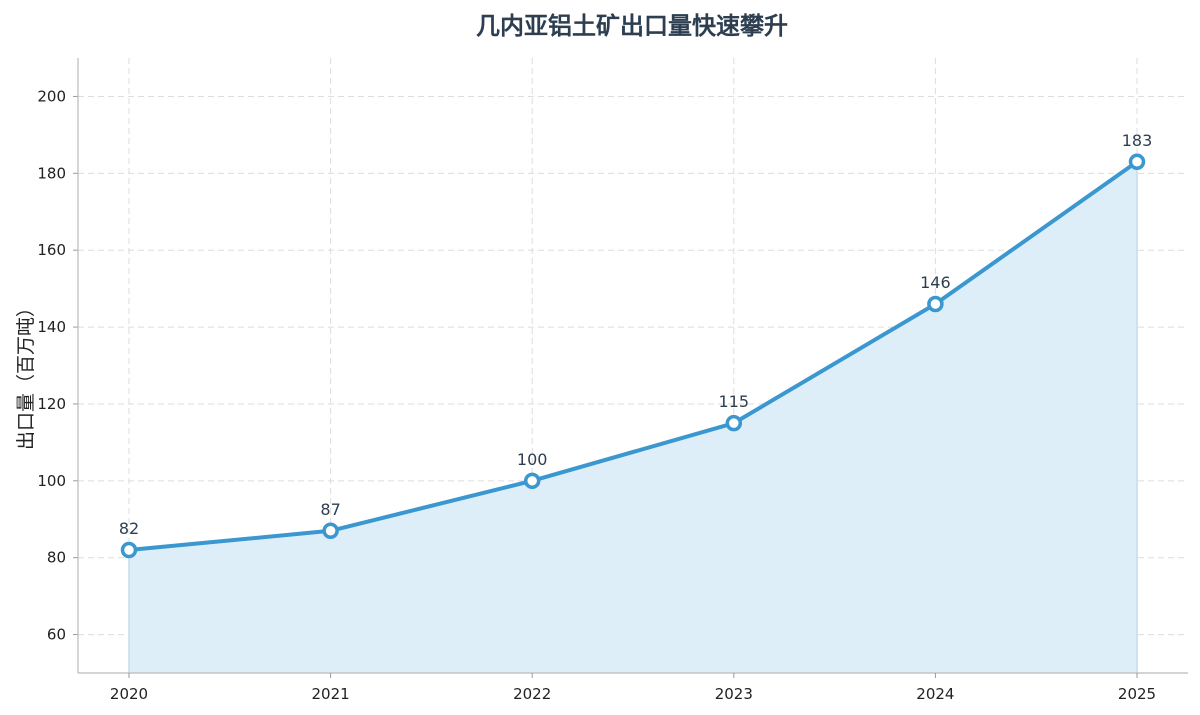 Image resolution: width=1200 pixels, height=715 pixels. Describe the element at coordinates (632, 26) in the screenshot. I see `chart-title: 几内亚铝土矿出口量快速攀升` at that location.